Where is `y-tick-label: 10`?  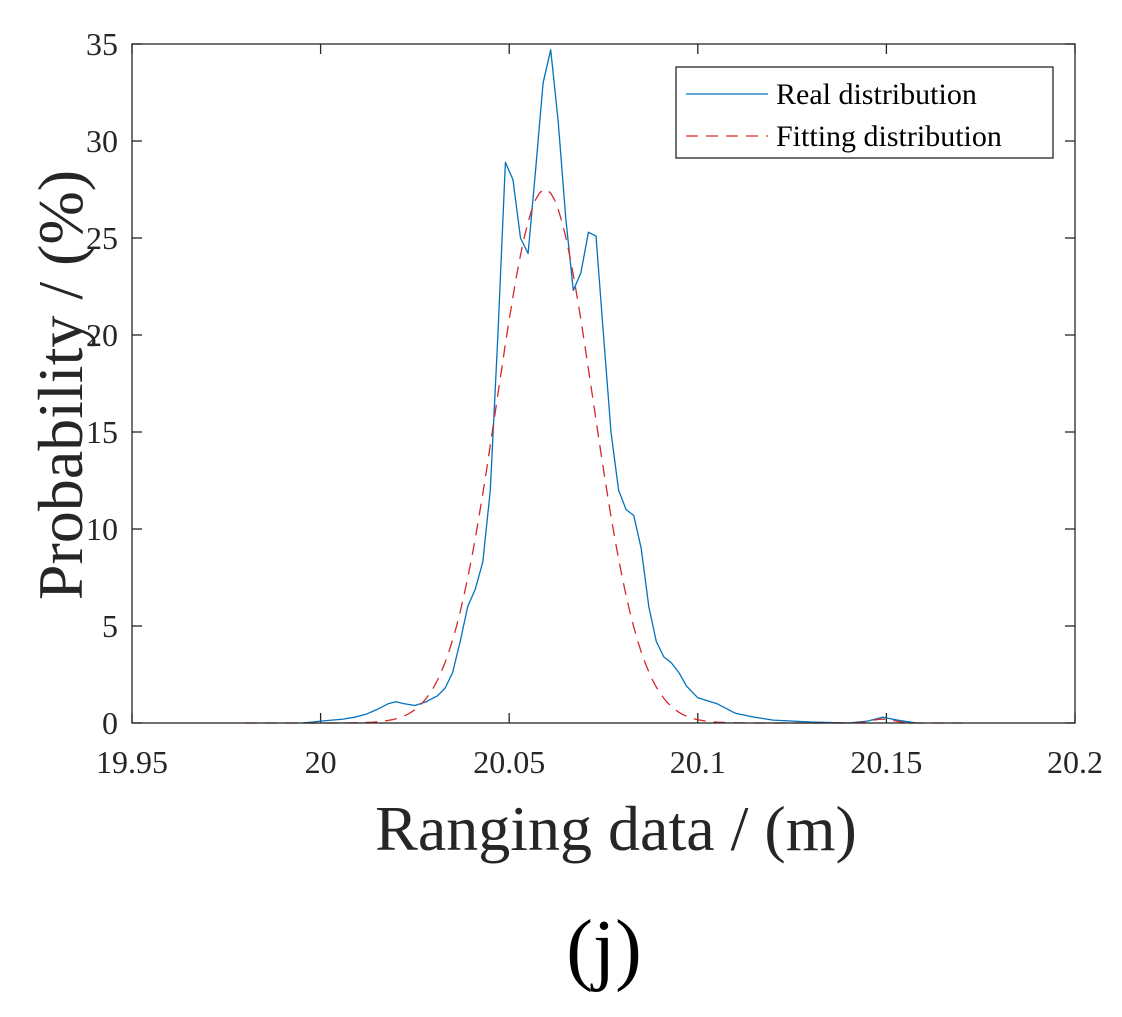
y-tick-label: 10 is located at coordinates (102, 529).